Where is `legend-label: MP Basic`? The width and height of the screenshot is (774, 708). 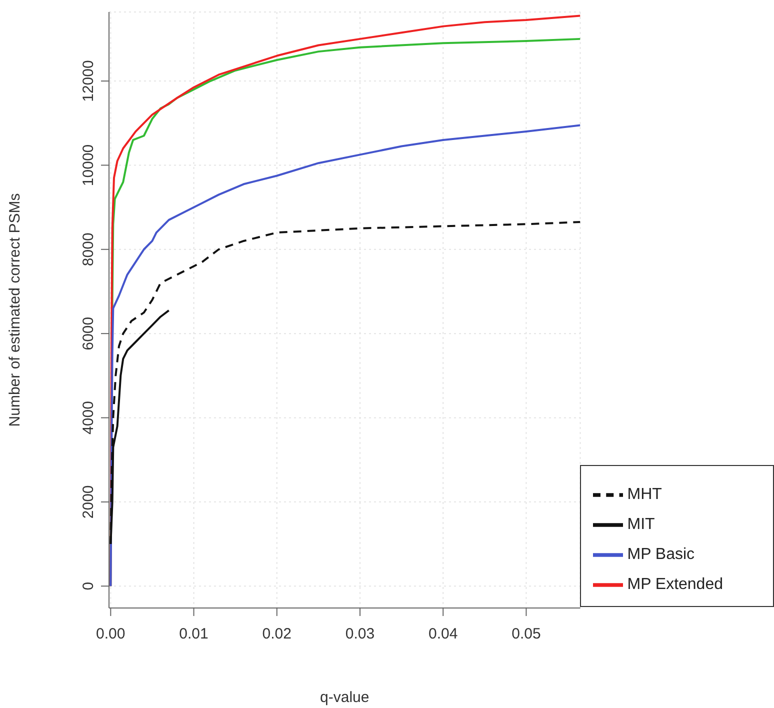 legend-label: MP Basic is located at coordinates (661, 555).